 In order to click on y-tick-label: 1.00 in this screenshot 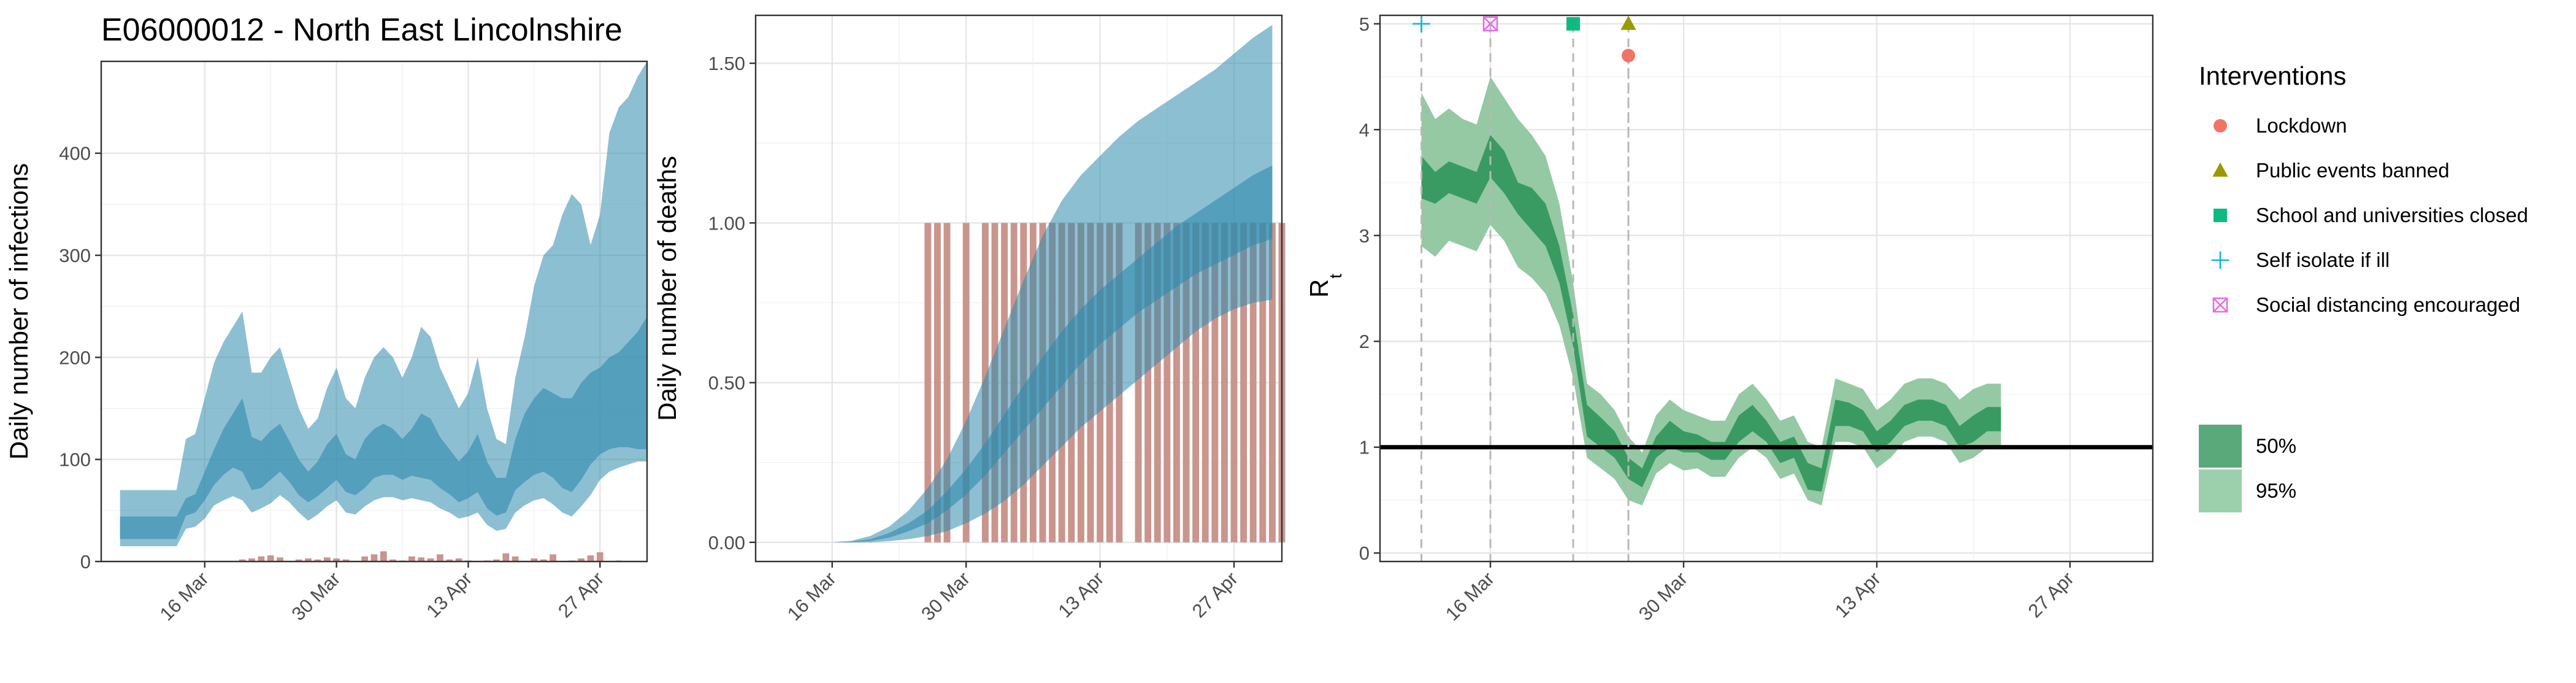, I will do `click(726, 223)`.